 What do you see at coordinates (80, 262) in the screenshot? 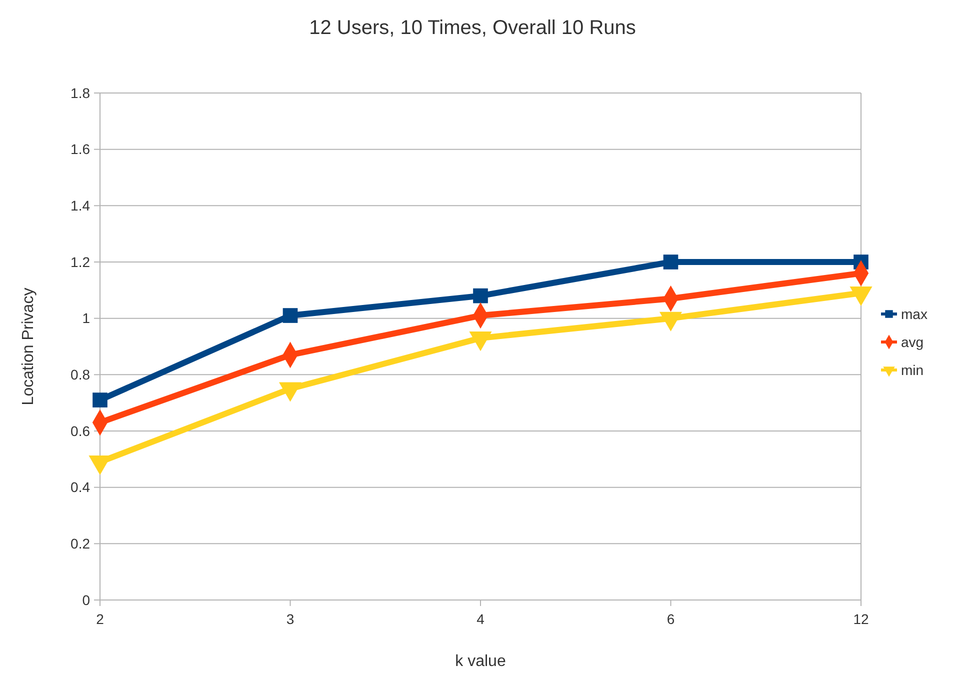
I see `y-tick-label: 1.2` at bounding box center [80, 262].